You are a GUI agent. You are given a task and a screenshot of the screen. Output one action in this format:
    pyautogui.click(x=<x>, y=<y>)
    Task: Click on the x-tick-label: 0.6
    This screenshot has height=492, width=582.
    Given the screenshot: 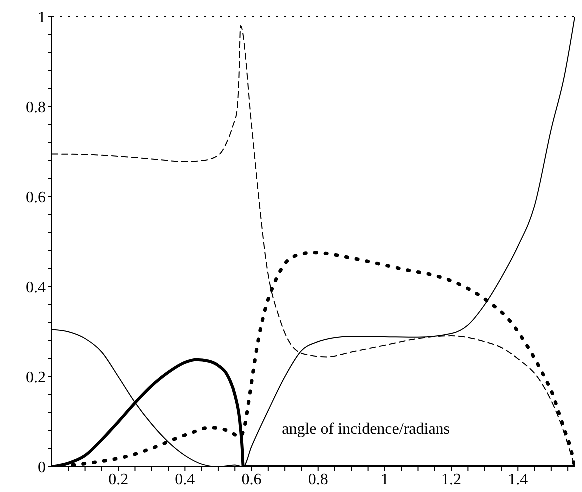 What is the action you would take?
    pyautogui.click(x=252, y=479)
    